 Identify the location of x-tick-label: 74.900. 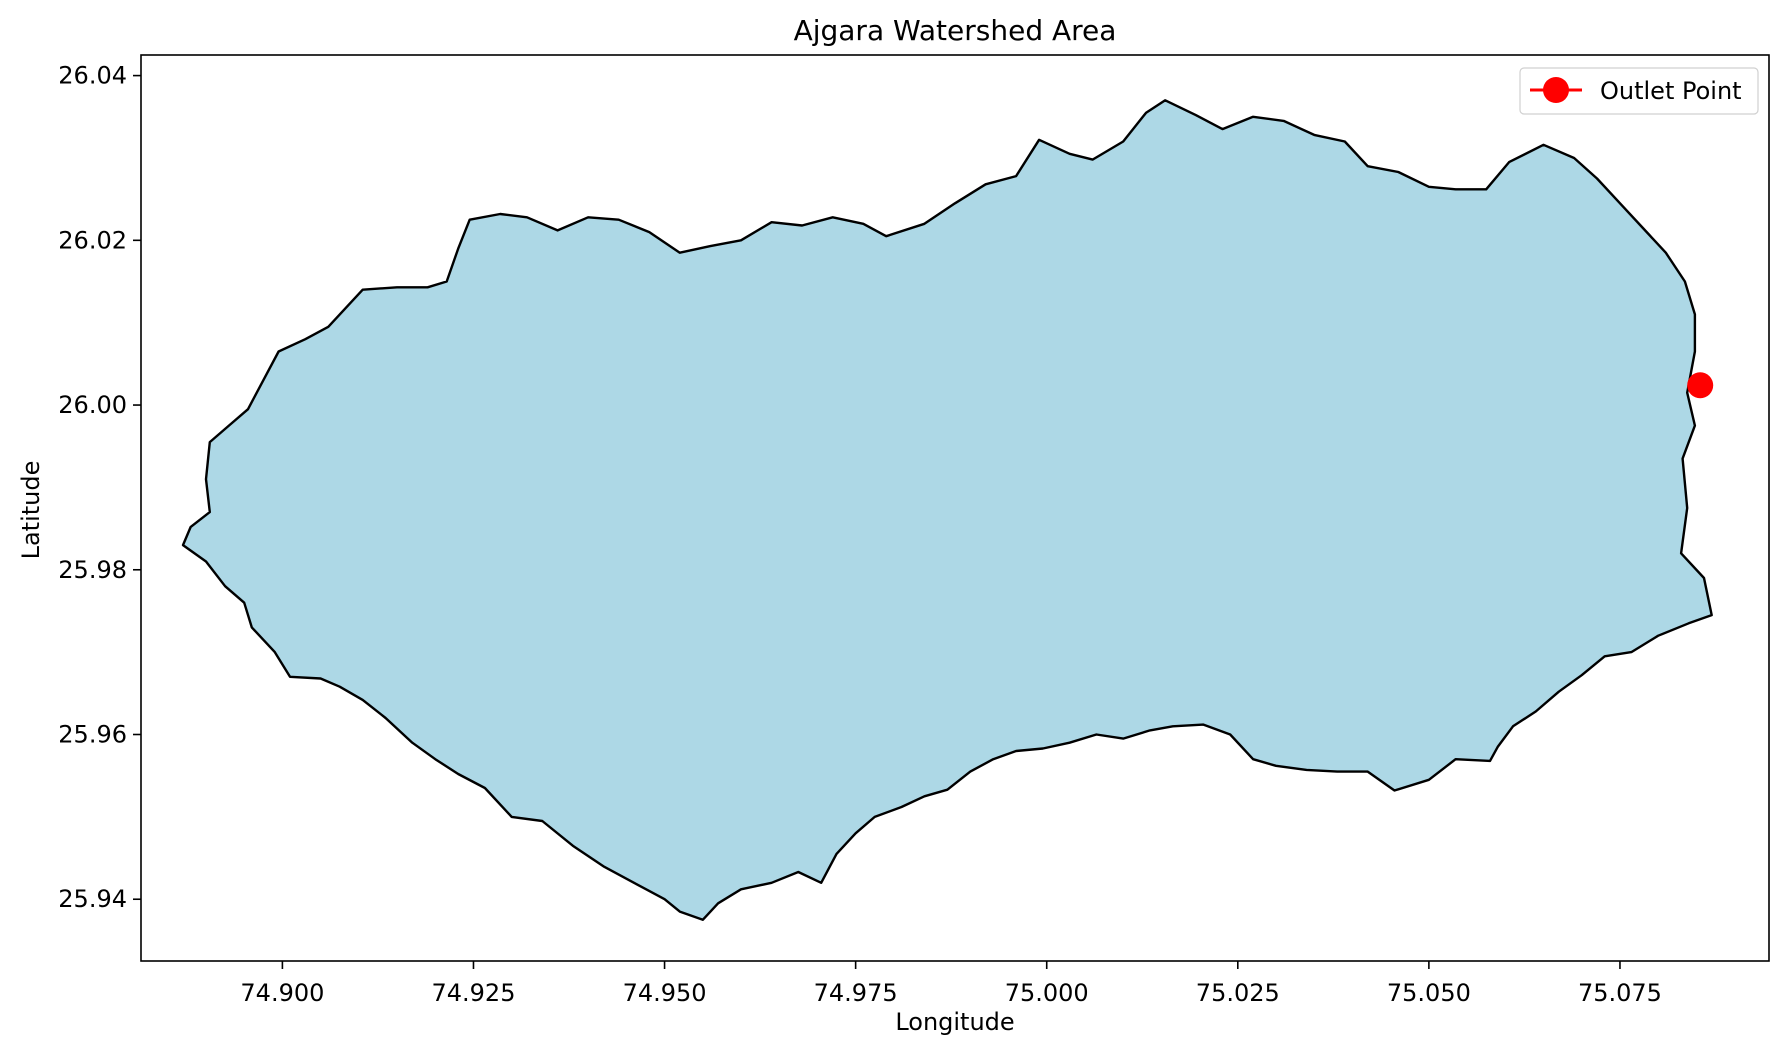
(282, 993).